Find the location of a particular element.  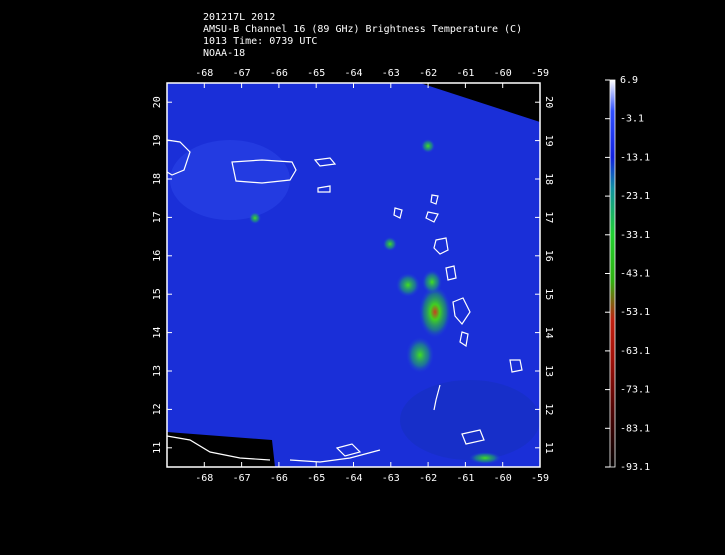

title-line: 201217L 2012 is located at coordinates (239, 17).